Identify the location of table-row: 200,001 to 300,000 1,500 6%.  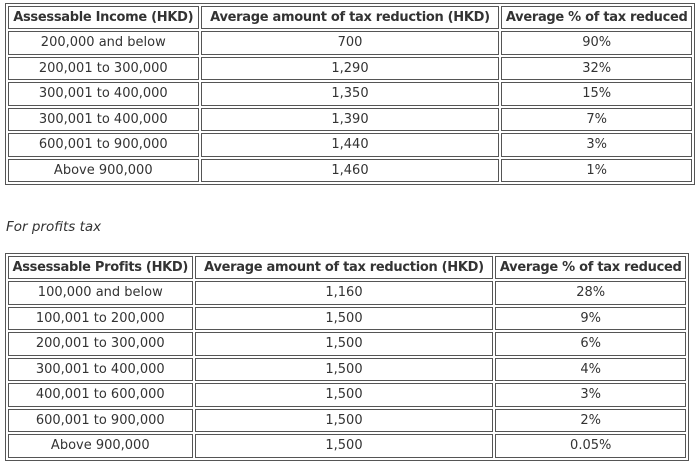
(347, 344).